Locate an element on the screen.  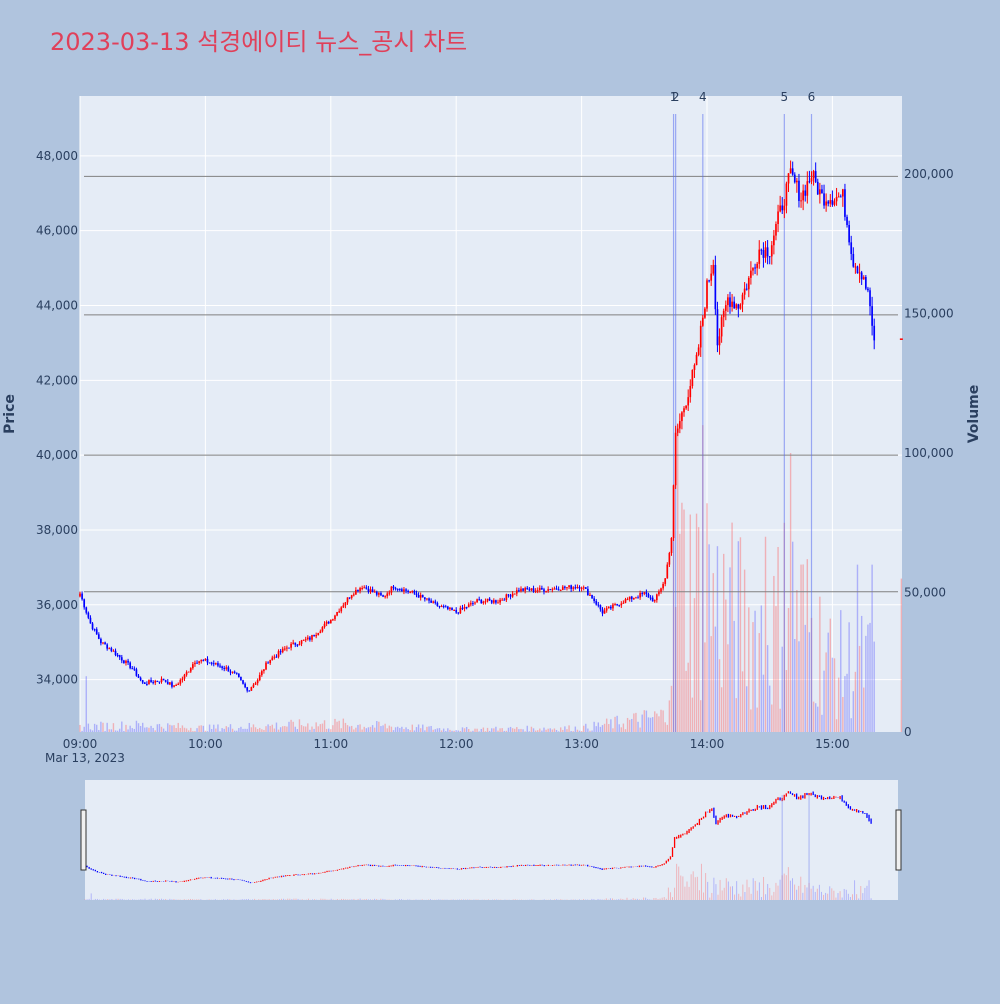
volume-tick-label: 150,000 is located at coordinates (929, 314).